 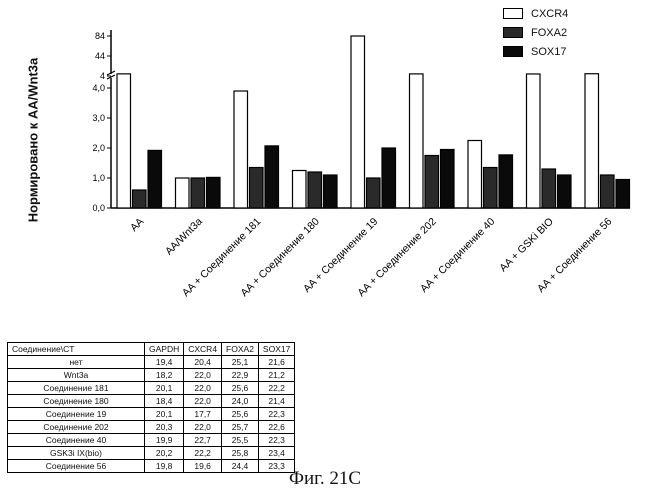 I want to click on table-cell: 19,9, so click(x=164, y=440).